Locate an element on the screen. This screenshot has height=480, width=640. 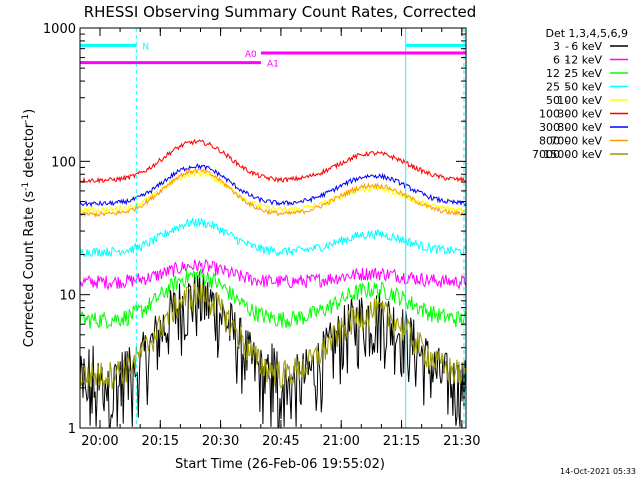
y-axis-label: Corrected Count Rate (s-1 detector-1) is located at coordinates (29, 228).